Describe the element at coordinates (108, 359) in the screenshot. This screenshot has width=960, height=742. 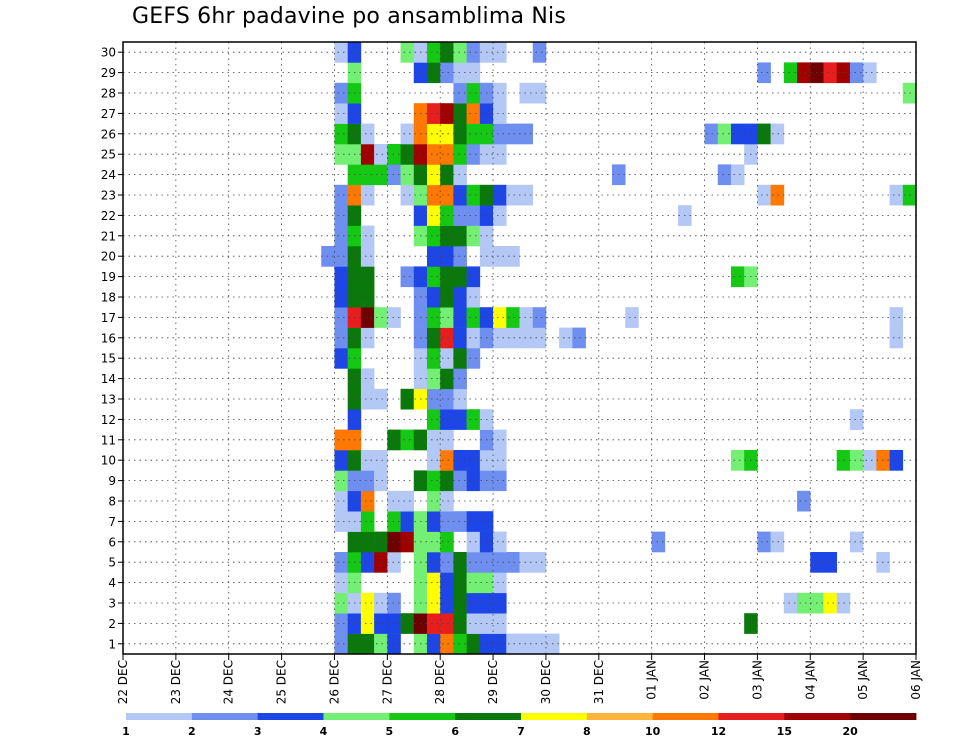
I see `y-tick-label: 15` at that location.